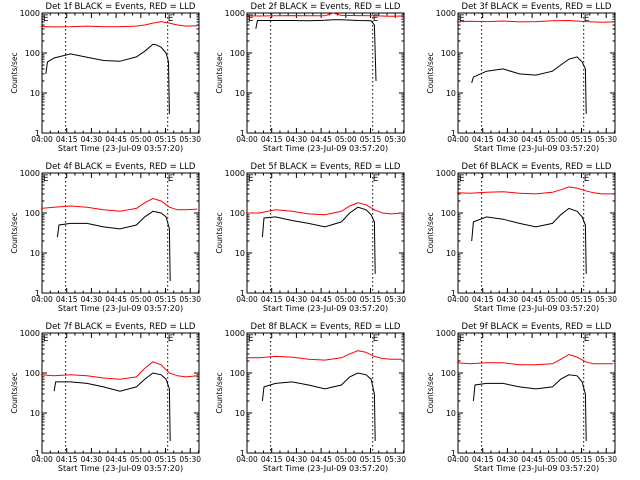 The height and width of the screenshot is (480, 640). Describe the element at coordinates (537, 327) in the screenshot. I see `chart-title: Det 9f BLACK = Events, RED = LLD` at that location.